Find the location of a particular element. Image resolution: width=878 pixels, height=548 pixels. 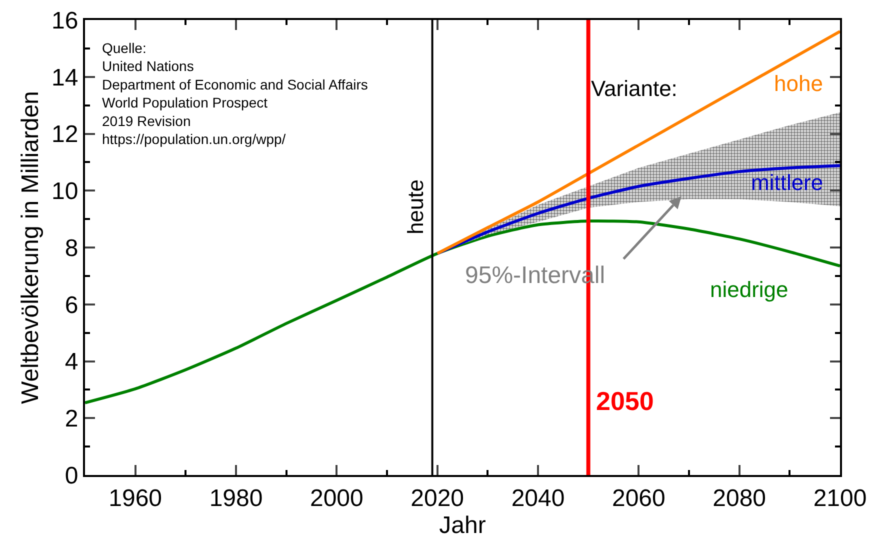

x-tick-label: 1960 is located at coordinates (135, 498).